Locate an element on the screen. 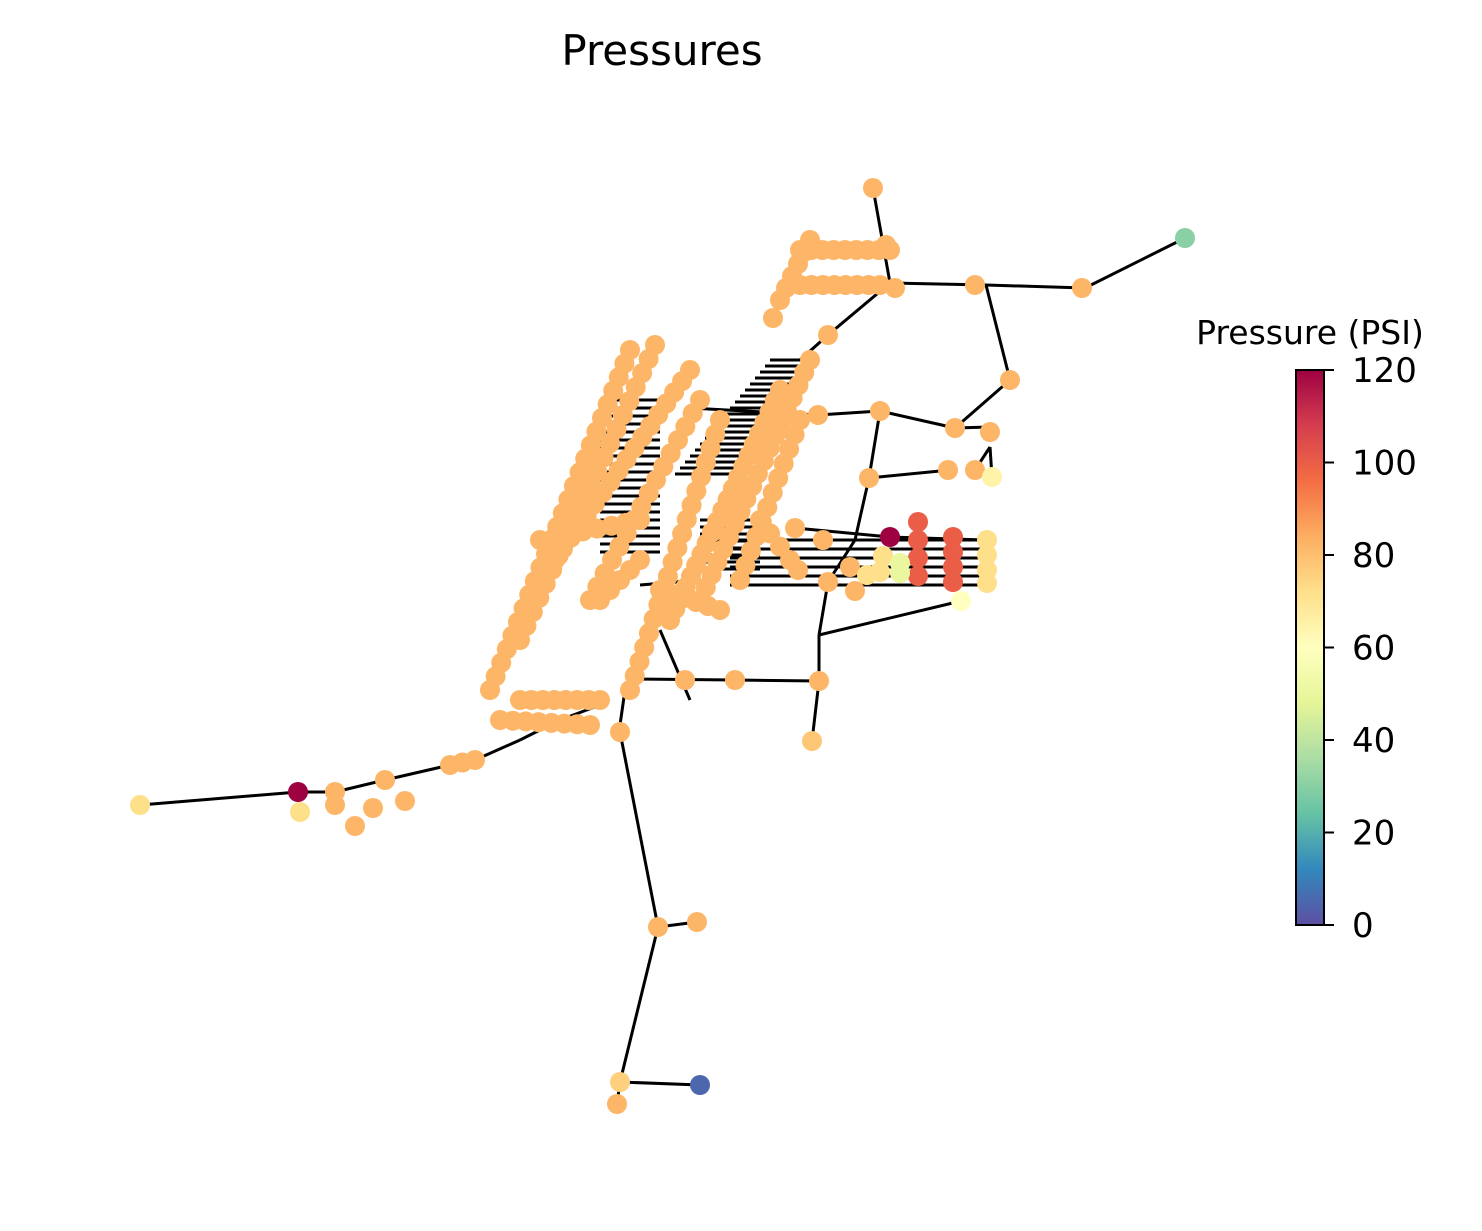 The image size is (1482, 1231). colorbar-tick-label: 20 is located at coordinates (1373, 834).